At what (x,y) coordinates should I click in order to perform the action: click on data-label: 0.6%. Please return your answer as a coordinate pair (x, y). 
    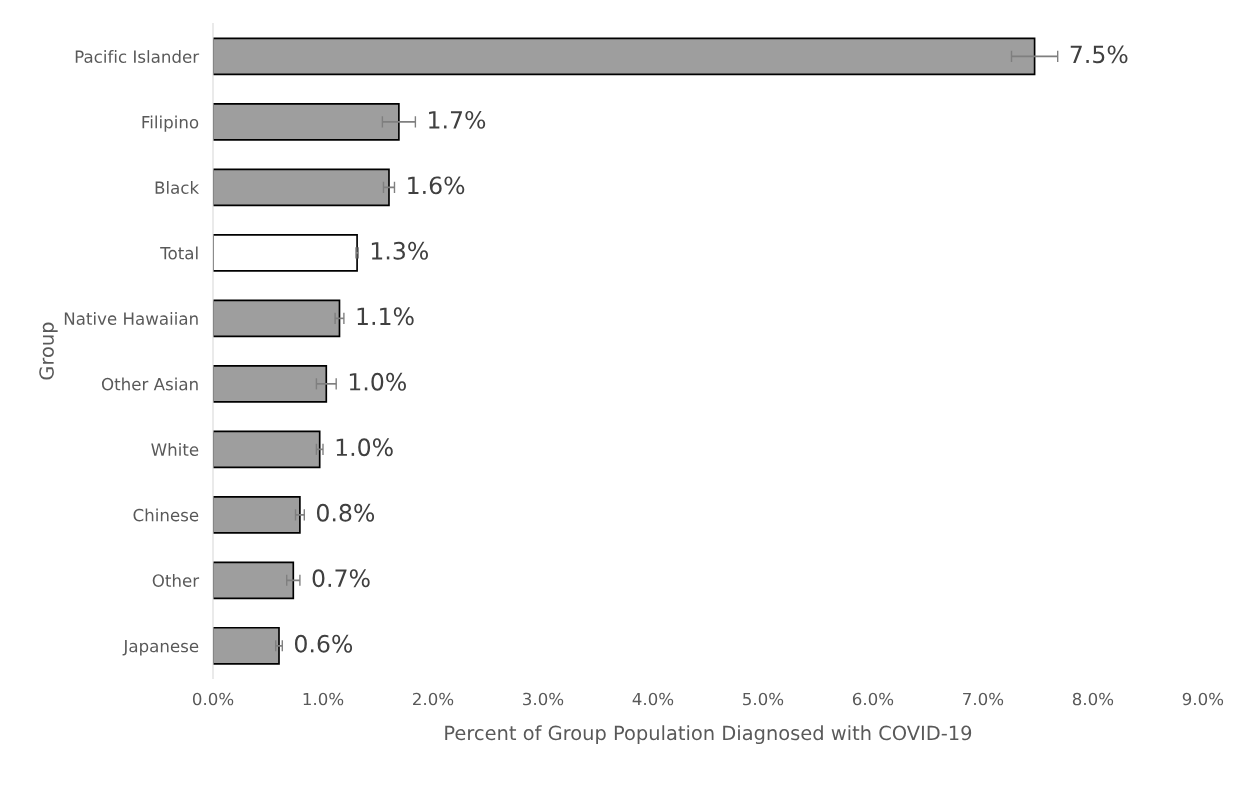
    Looking at the image, I should click on (323, 643).